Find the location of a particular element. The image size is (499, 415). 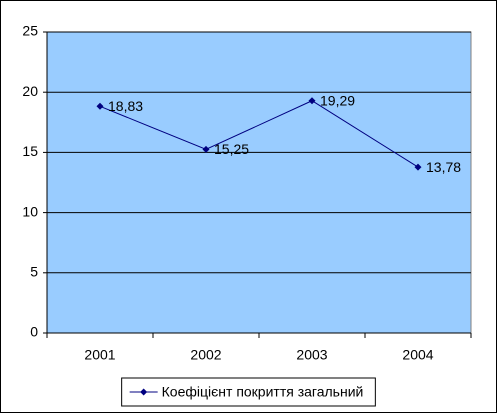

y-tick-label: 0 is located at coordinates (34, 332).